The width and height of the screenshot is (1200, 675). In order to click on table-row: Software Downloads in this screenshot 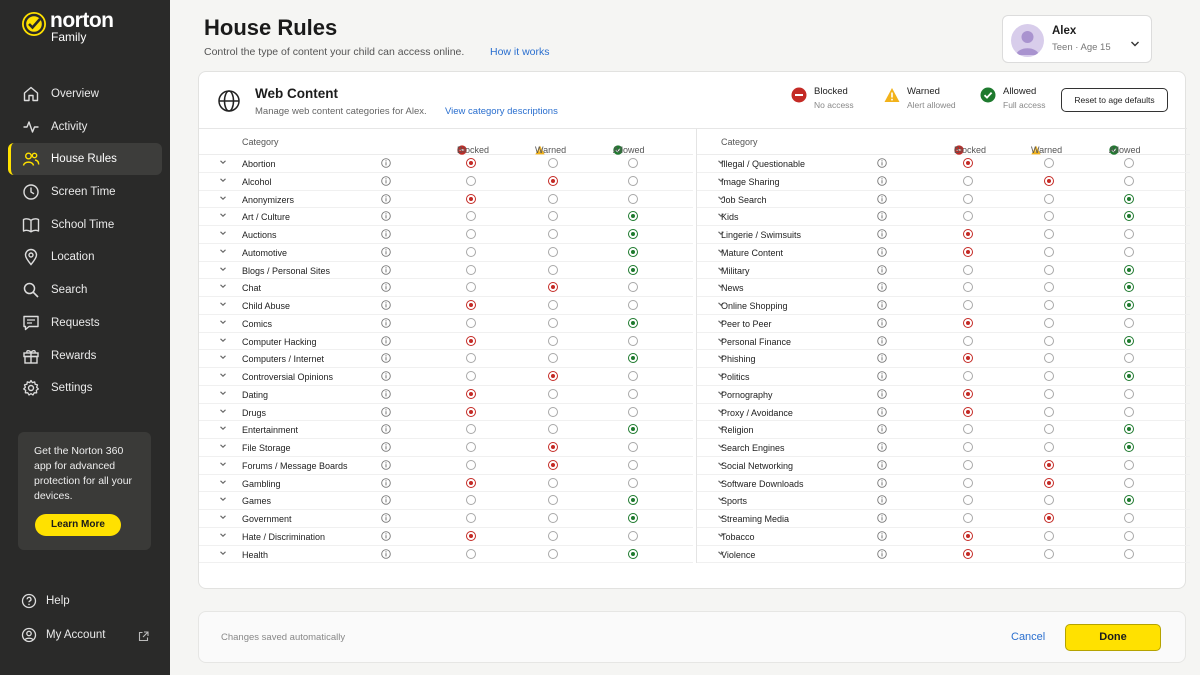, I will do `click(943, 484)`.